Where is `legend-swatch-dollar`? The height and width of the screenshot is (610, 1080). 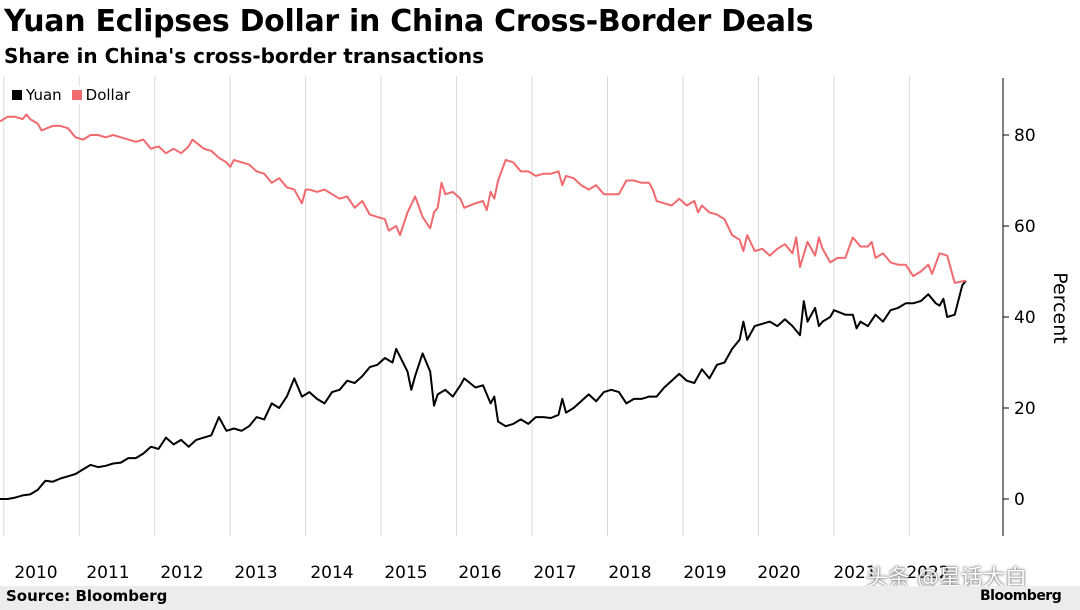
legend-swatch-dollar is located at coordinates (76, 95).